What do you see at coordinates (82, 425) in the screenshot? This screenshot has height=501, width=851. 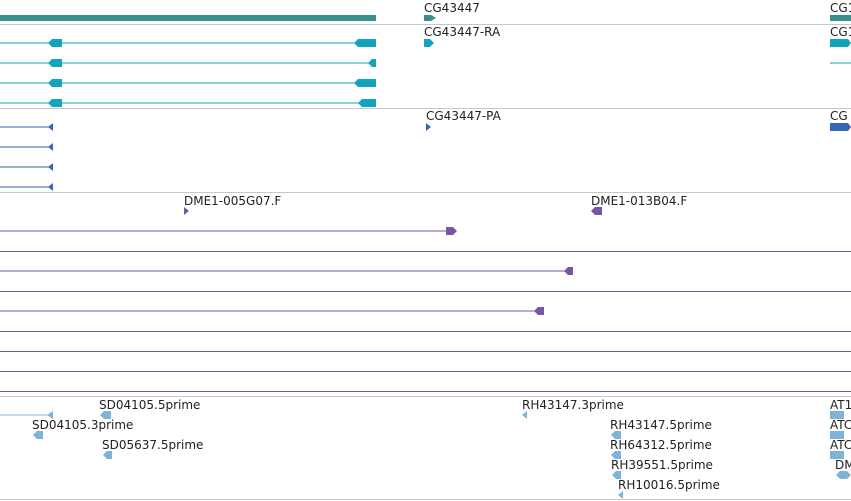 I see `est-label: SD04105.3prime` at bounding box center [82, 425].